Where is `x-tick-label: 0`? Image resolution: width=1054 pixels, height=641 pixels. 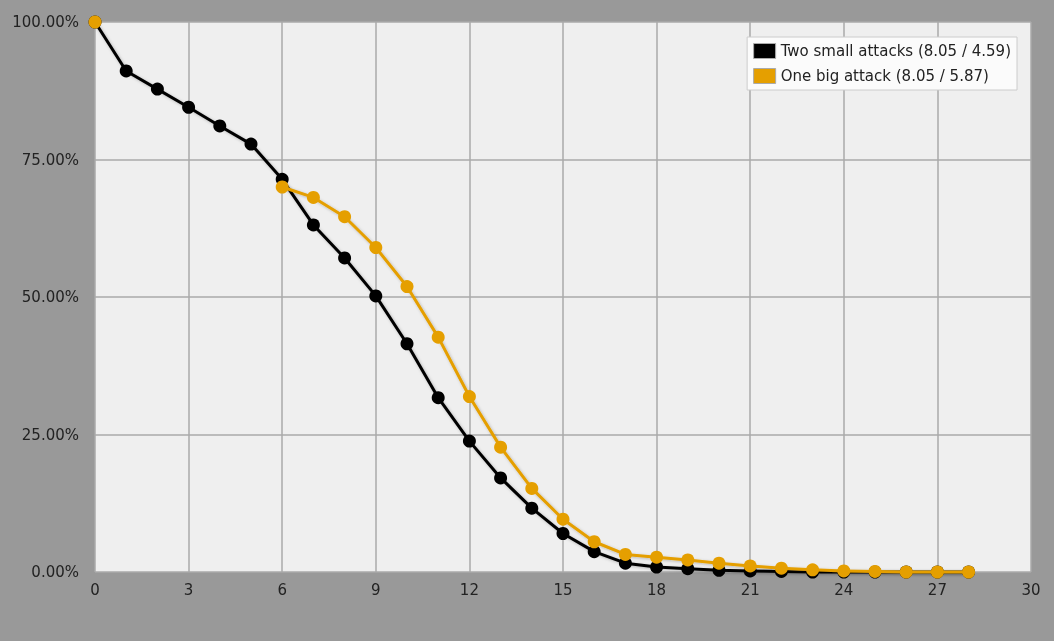
x-tick-label: 0 is located at coordinates (95, 589).